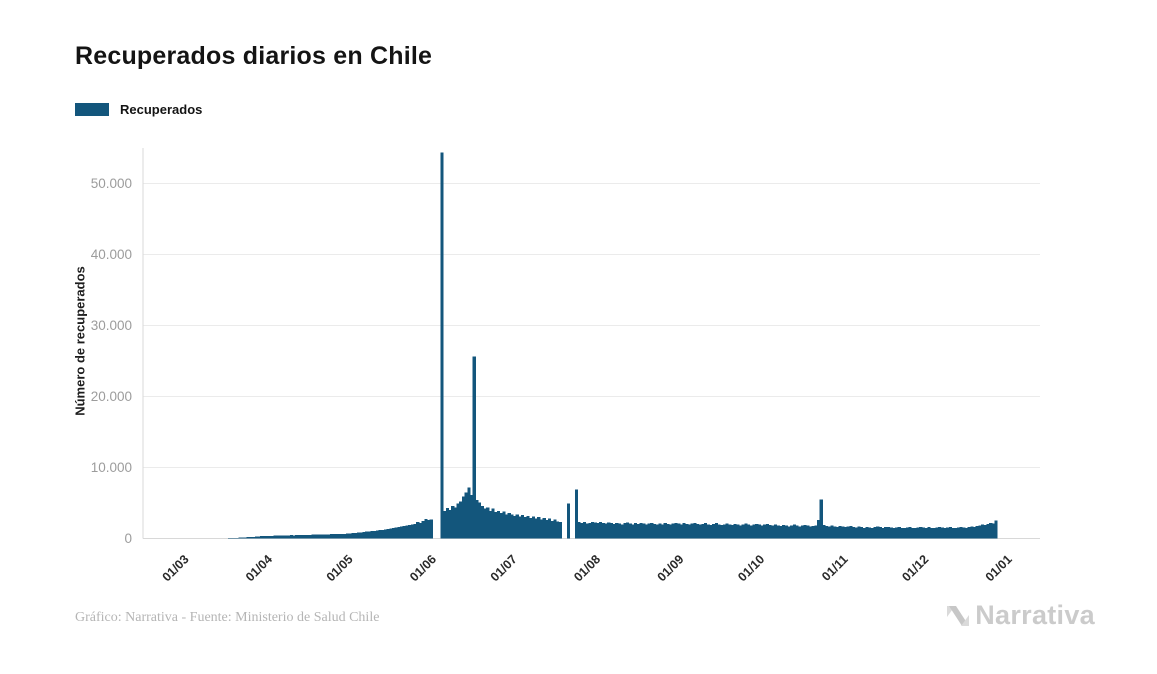 This screenshot has height=674, width=1157. I want to click on y-tick-label: 10.000, so click(111, 467).